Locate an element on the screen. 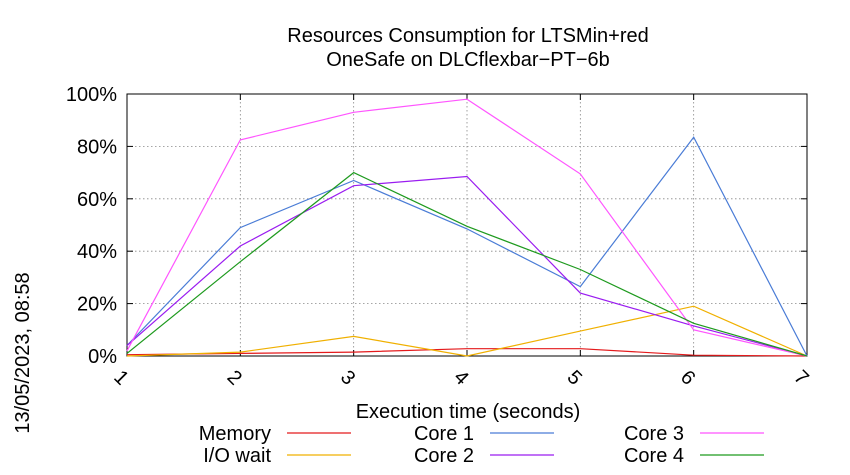  legend-label-core-3: Core 3 is located at coordinates (654, 434).